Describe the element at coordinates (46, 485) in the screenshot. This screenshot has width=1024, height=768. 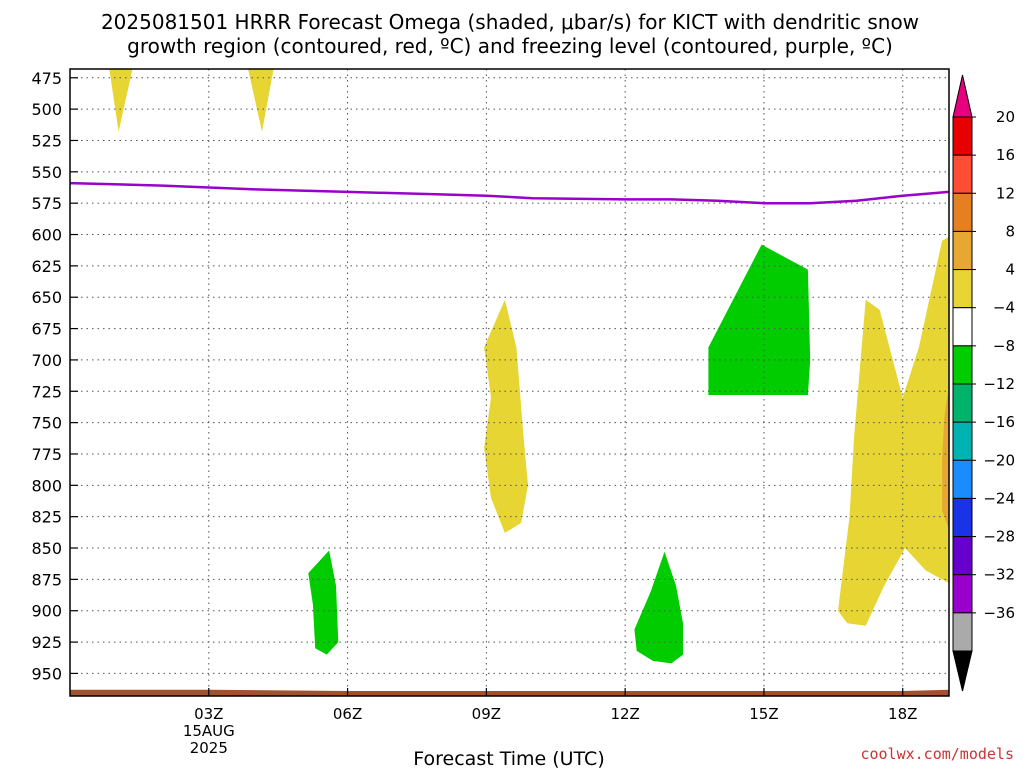
I see `y-tick-label-800: 800` at that location.